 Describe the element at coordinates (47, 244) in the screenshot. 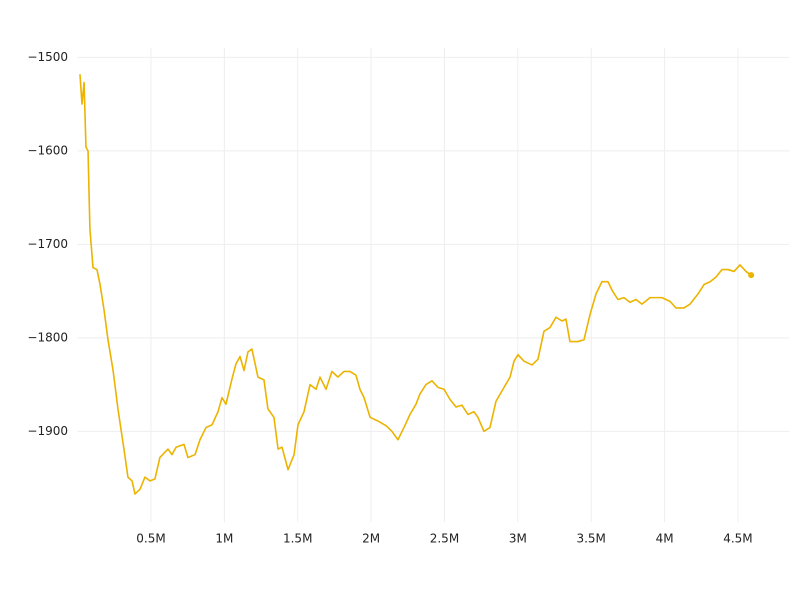

I see `y-tick-label: −1700` at that location.